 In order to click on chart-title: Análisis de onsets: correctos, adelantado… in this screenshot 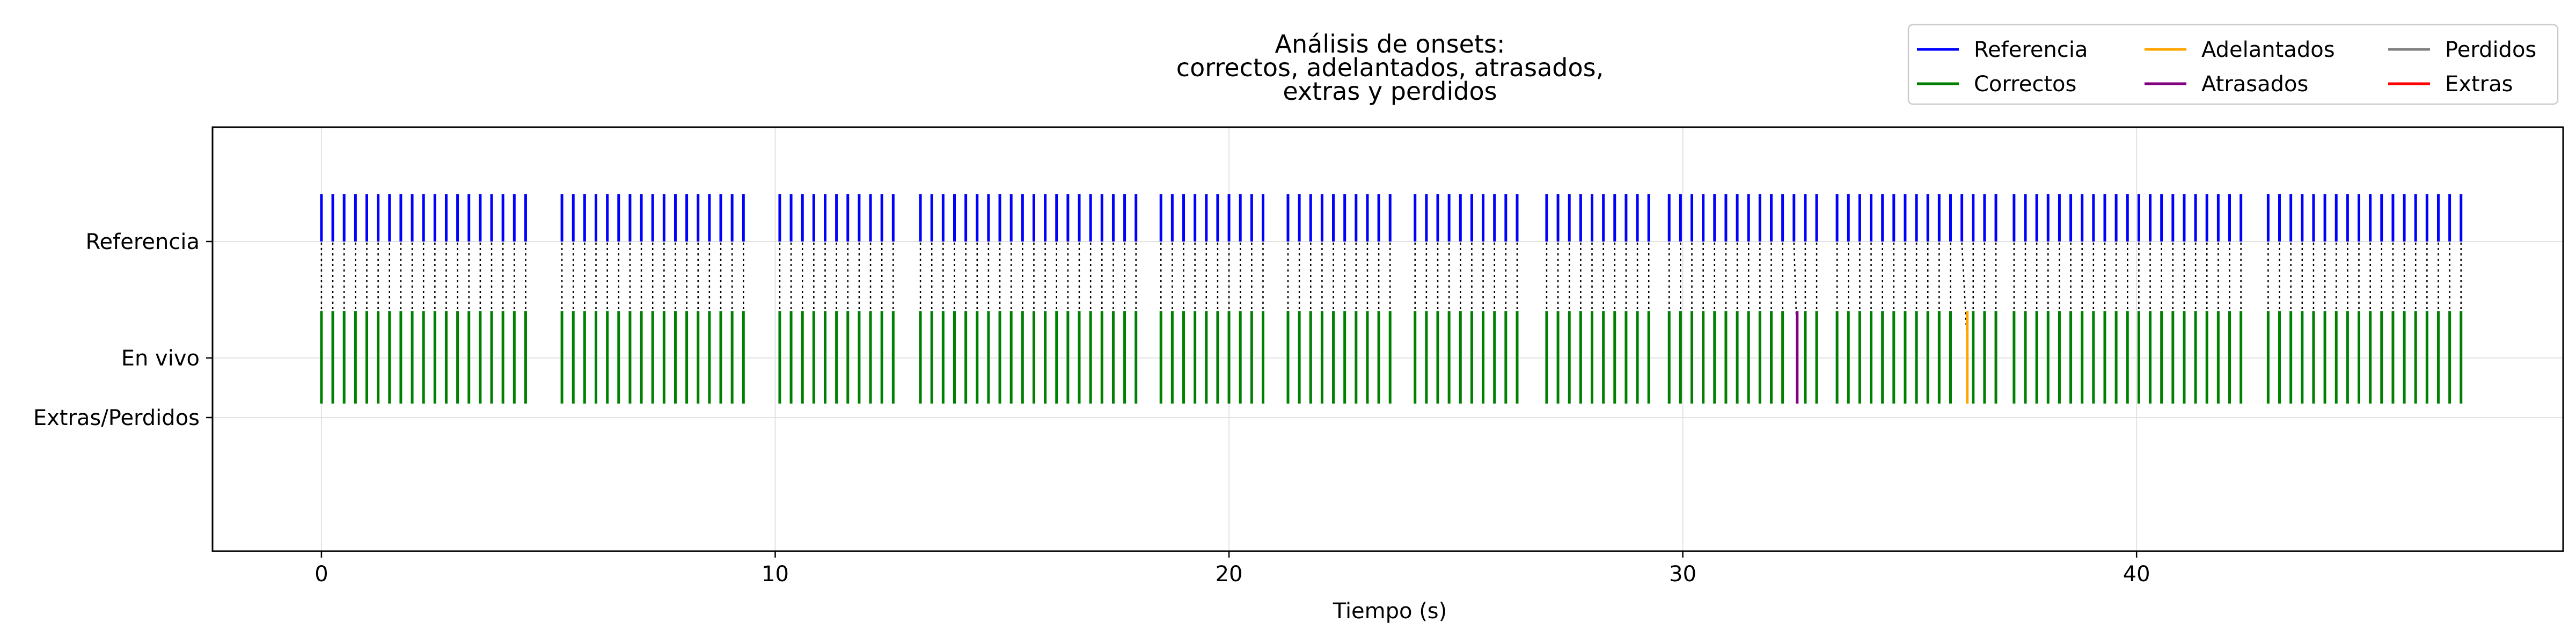, I will do `click(1390, 68)`.